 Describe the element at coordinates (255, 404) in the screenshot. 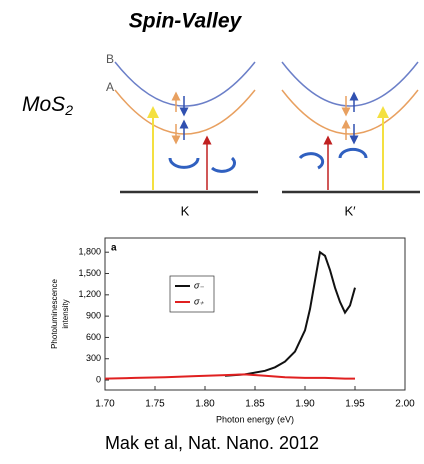

I see `x-tick-label: 1.85` at that location.